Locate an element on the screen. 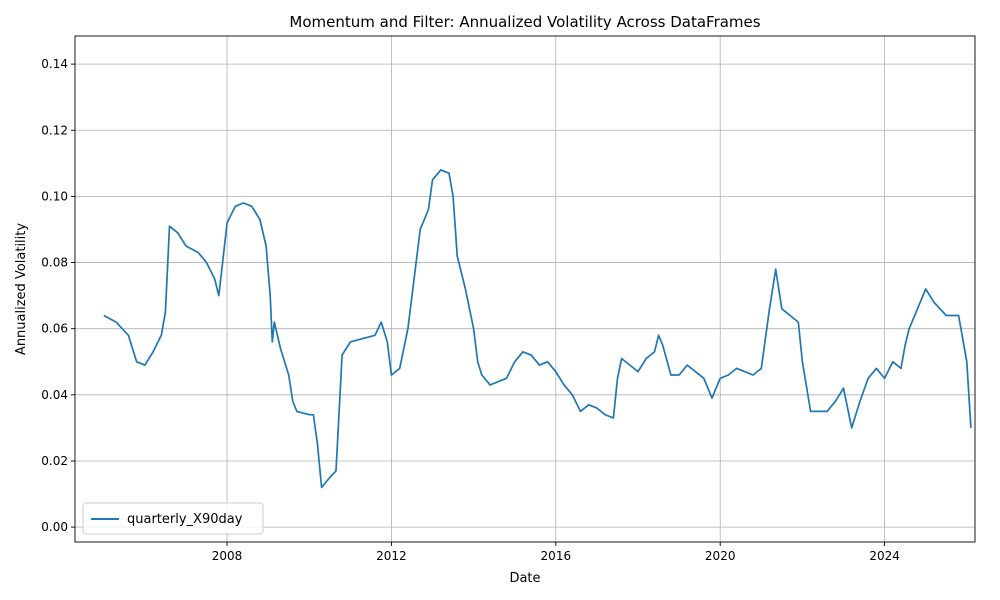 The image size is (1000, 600). legend-entry-label: quarterly_X90day is located at coordinates (185, 519).